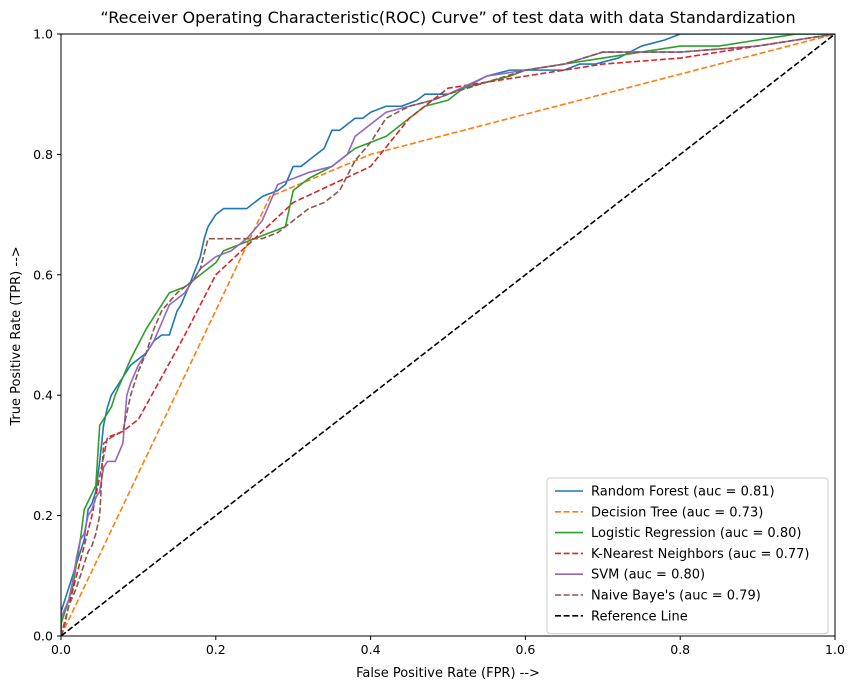 This screenshot has width=857, height=689. Describe the element at coordinates (43, 154) in the screenshot. I see `y-tick-label: 0.8` at that location.